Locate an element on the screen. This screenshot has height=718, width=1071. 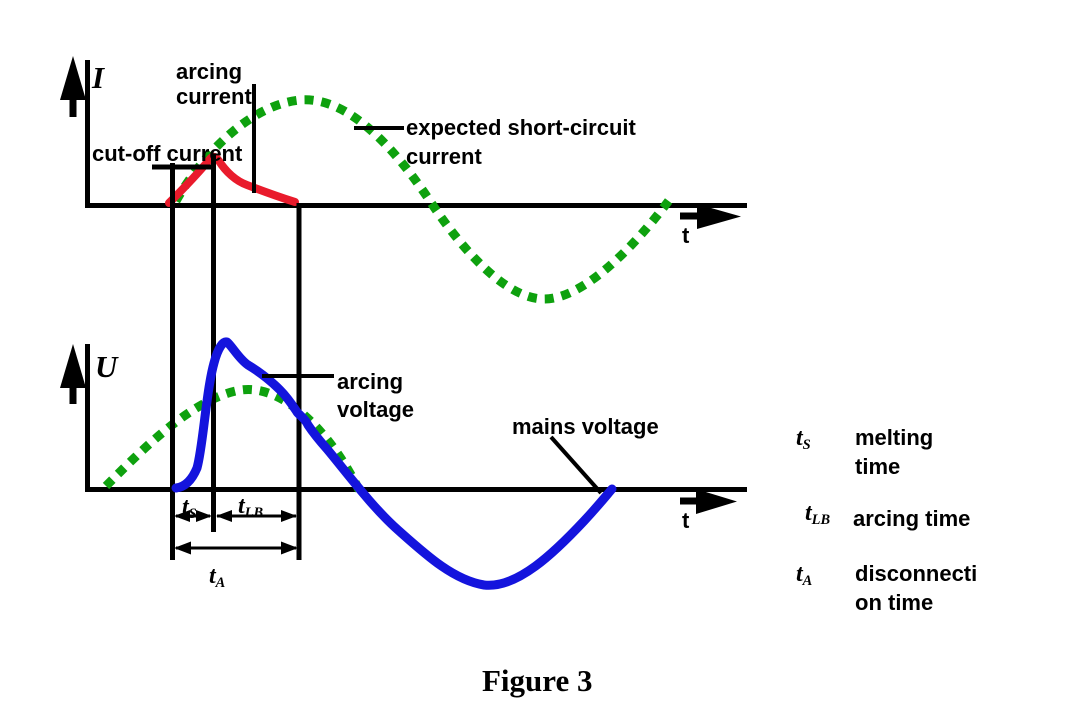
top-y-axis-arrow-icon is located at coordinates (73, 78).